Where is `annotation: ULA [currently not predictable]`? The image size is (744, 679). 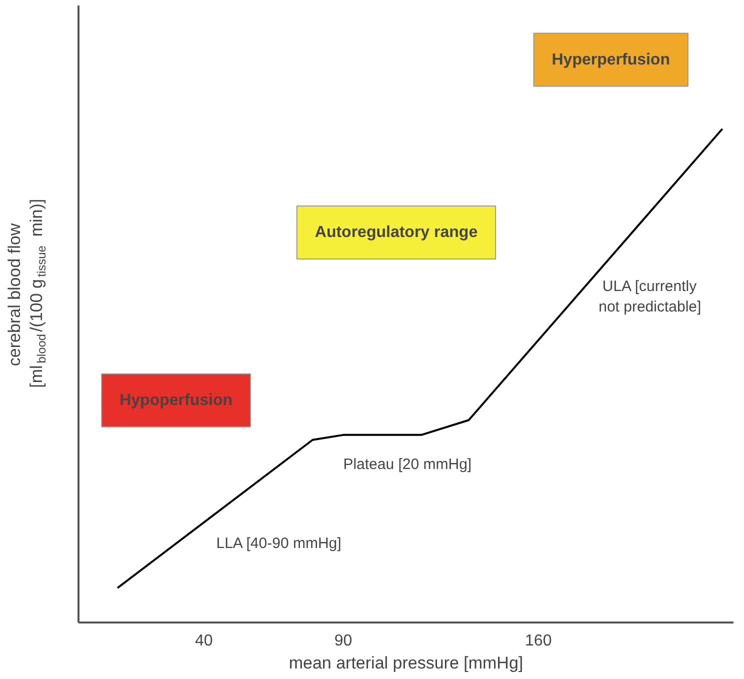
annotation: ULA [currently not predictable] is located at coordinates (650, 297).